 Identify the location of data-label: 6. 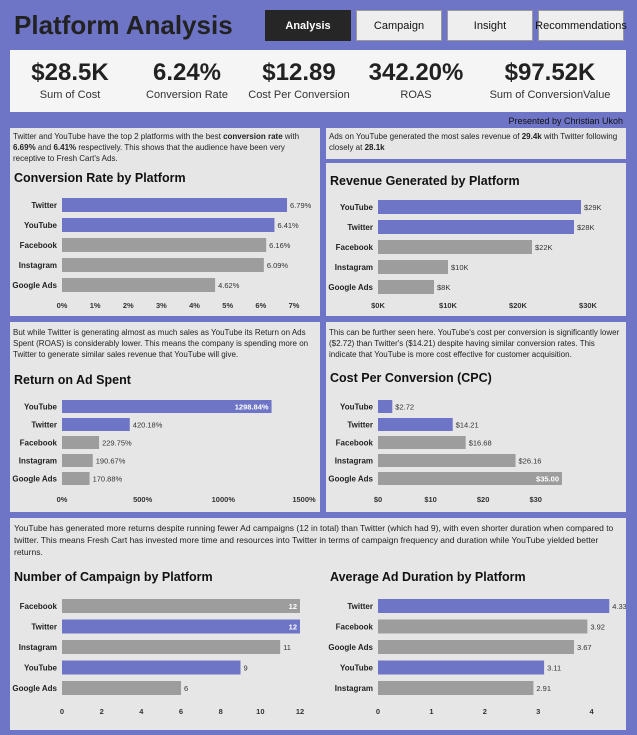
(186, 688).